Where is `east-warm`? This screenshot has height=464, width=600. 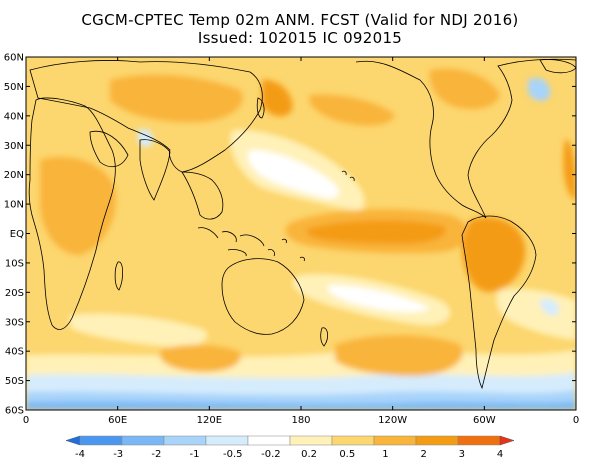 east-warm is located at coordinates (569, 169).